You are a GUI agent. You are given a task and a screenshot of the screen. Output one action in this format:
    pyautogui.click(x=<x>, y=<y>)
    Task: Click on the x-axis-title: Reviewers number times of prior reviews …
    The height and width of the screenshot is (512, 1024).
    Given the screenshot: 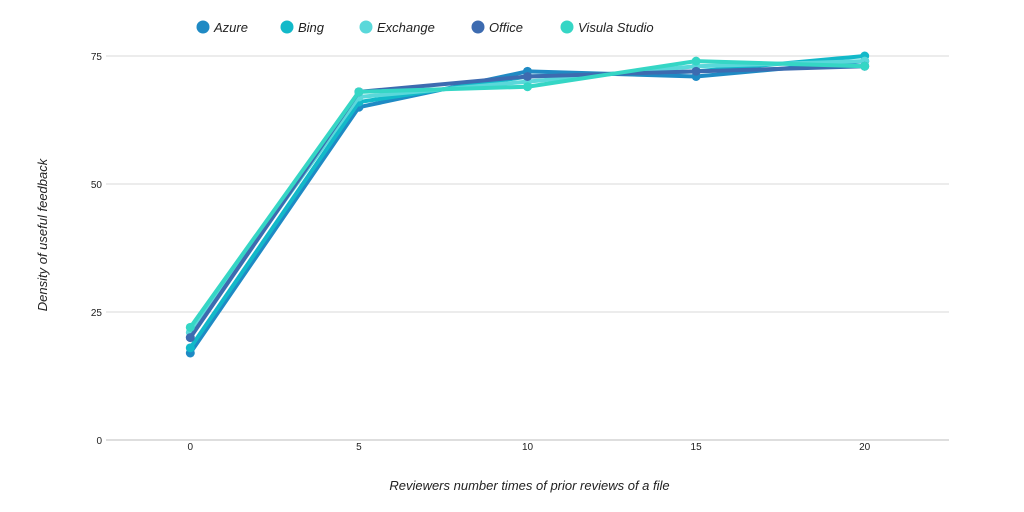 What is the action you would take?
    pyautogui.click(x=529, y=485)
    